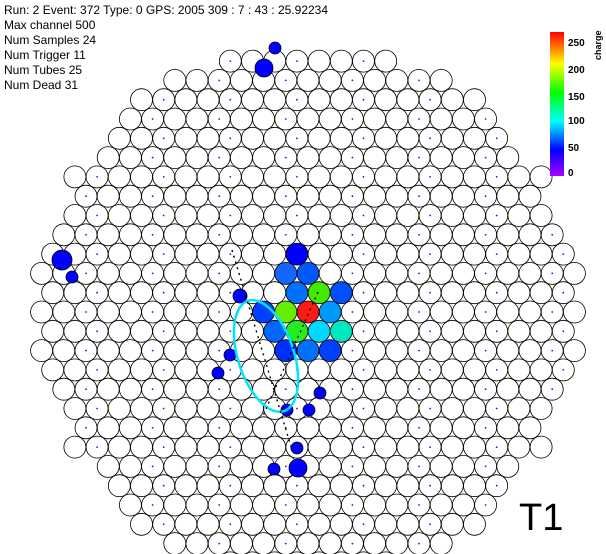 Image resolution: width=606 pixels, height=554 pixels. I want to click on scale-tick-250: 250, so click(576, 43).